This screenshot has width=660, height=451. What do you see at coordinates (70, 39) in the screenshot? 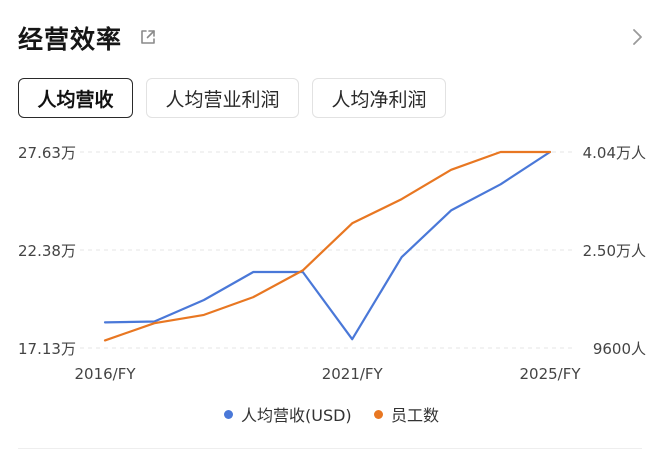
I see `section-title: 经营效率` at bounding box center [70, 39].